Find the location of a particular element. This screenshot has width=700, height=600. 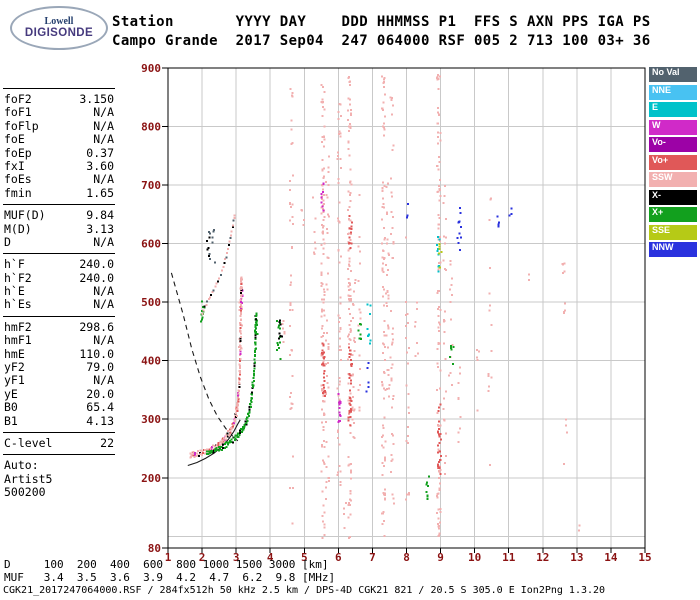

param-group: Auto: Artist5 500200 is located at coordinates (59, 479).